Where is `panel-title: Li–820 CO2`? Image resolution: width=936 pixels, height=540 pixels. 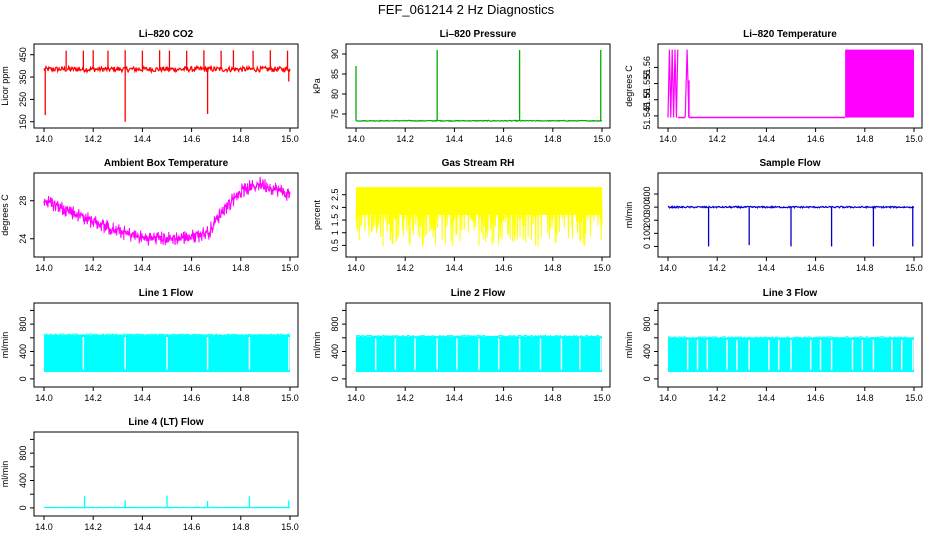
panel-title: Li–820 CO2 is located at coordinates (166, 34).